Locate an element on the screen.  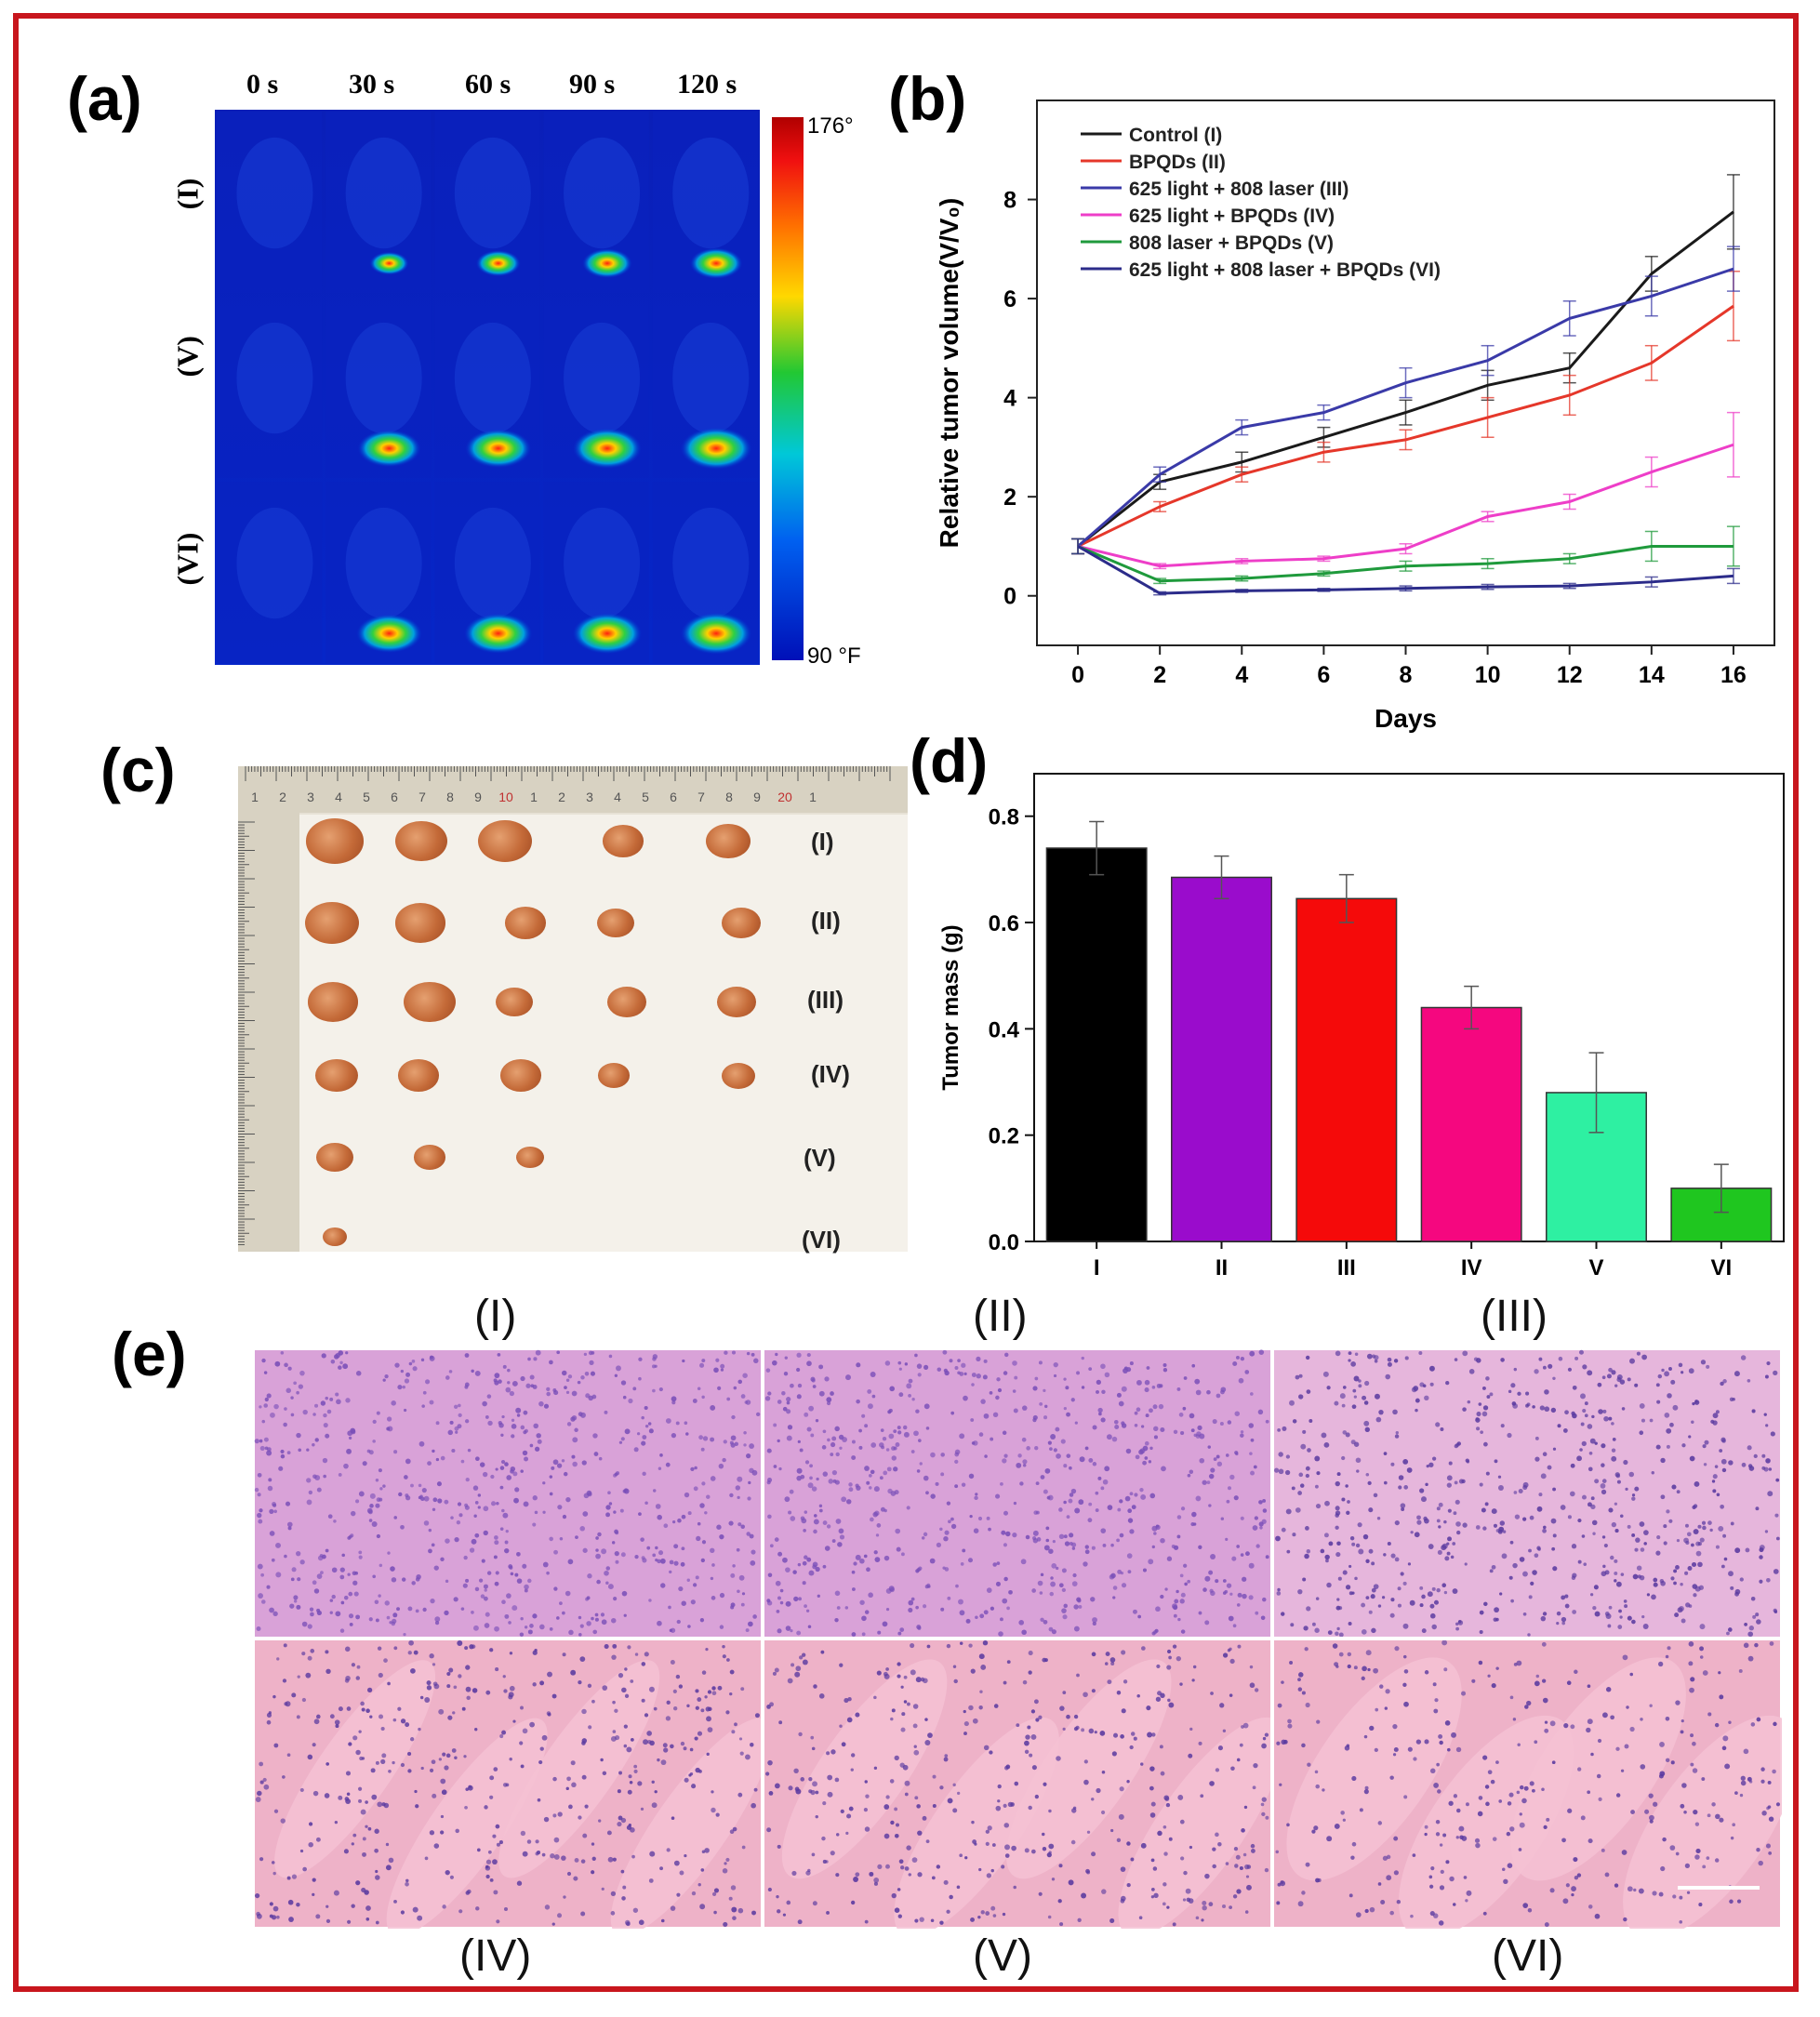
x-tick-label: 0 is located at coordinates (1077, 675).